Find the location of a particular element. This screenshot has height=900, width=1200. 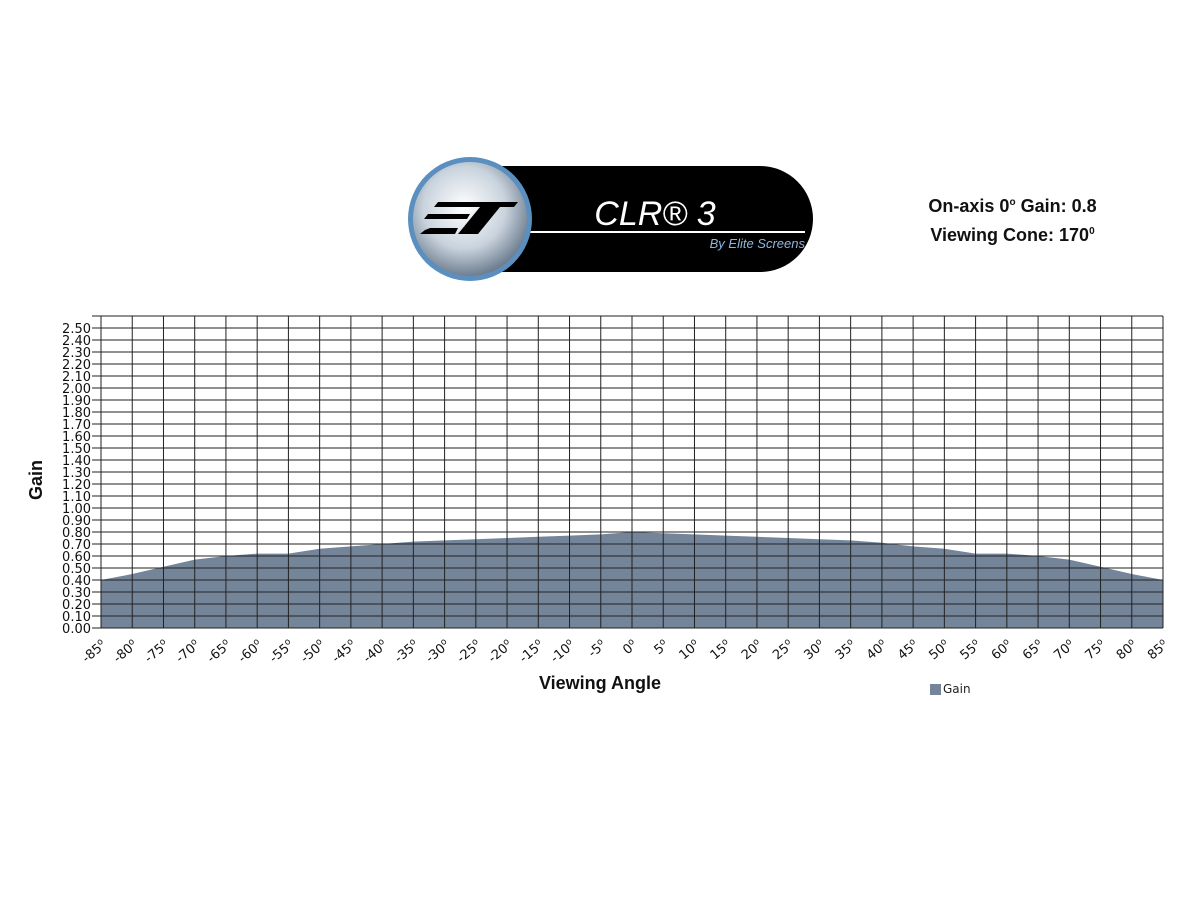

y-tick-label: 0.10 is located at coordinates (76, 617).